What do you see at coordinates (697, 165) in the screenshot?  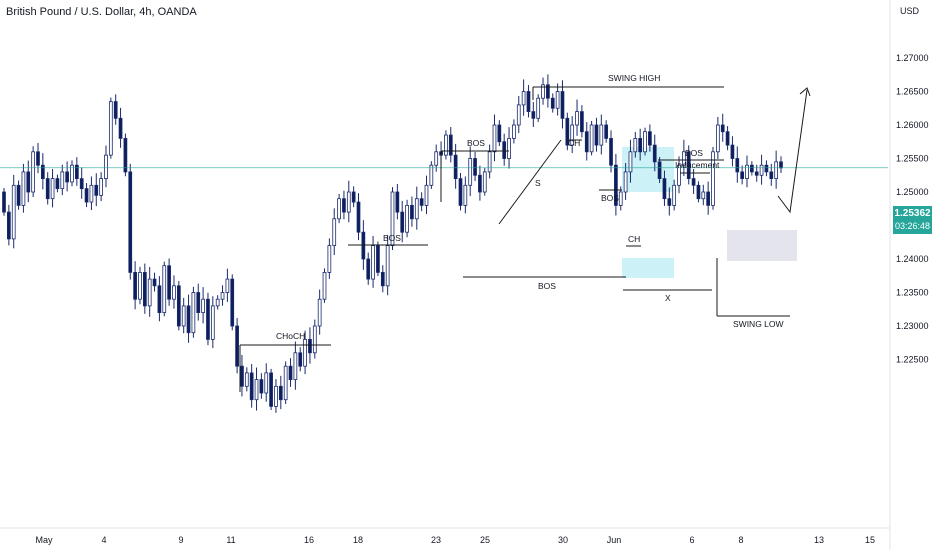 I see `annotation-label-7: Inducement` at bounding box center [697, 165].